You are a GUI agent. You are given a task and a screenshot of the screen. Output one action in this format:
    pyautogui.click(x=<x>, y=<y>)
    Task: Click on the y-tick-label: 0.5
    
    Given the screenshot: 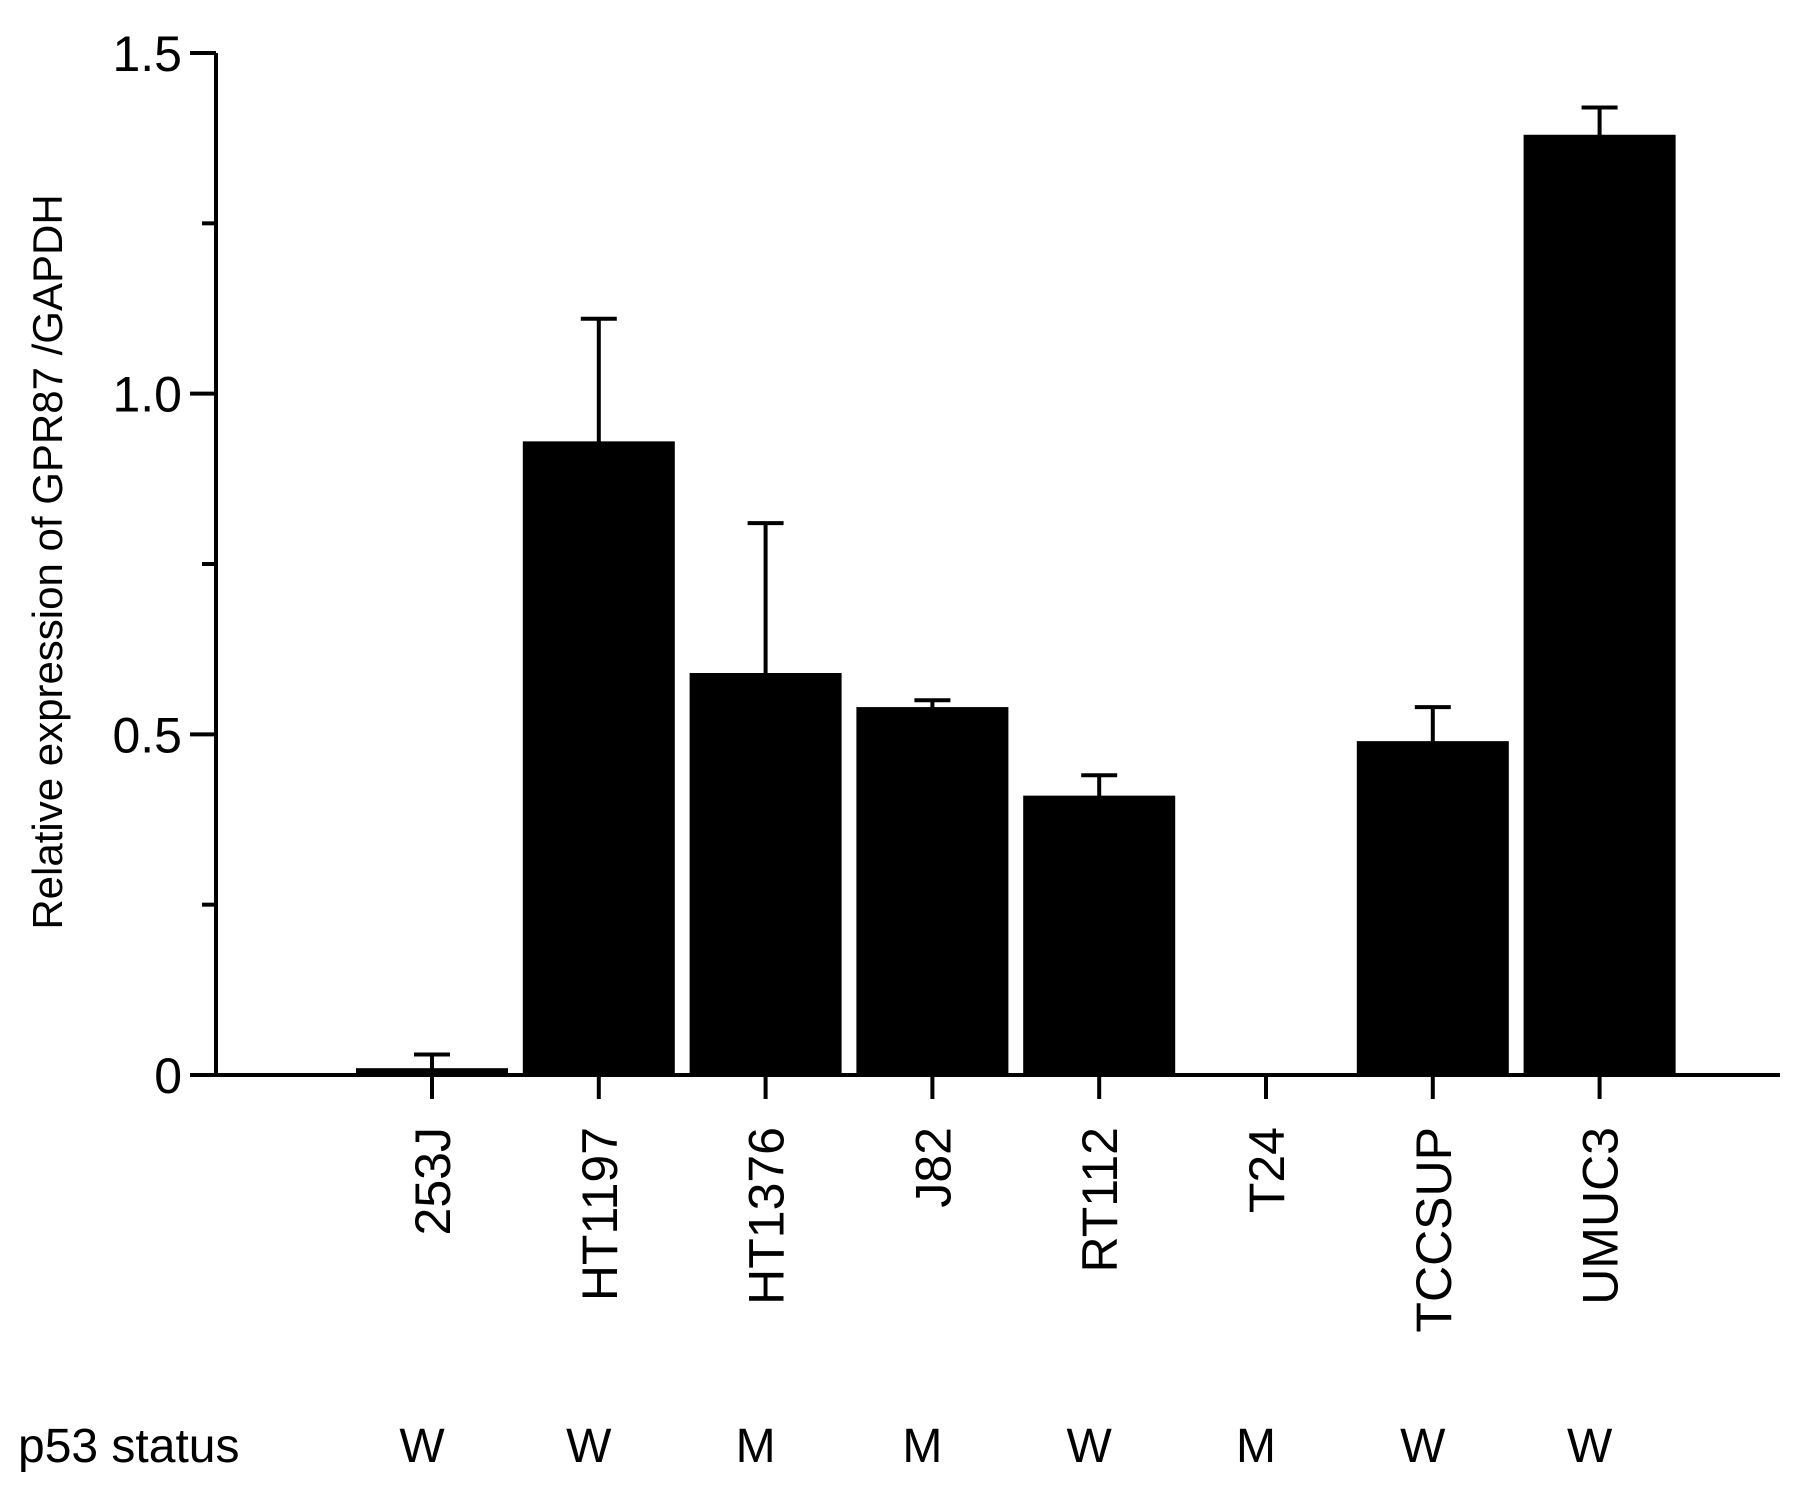 What is the action you would take?
    pyautogui.click(x=147, y=735)
    